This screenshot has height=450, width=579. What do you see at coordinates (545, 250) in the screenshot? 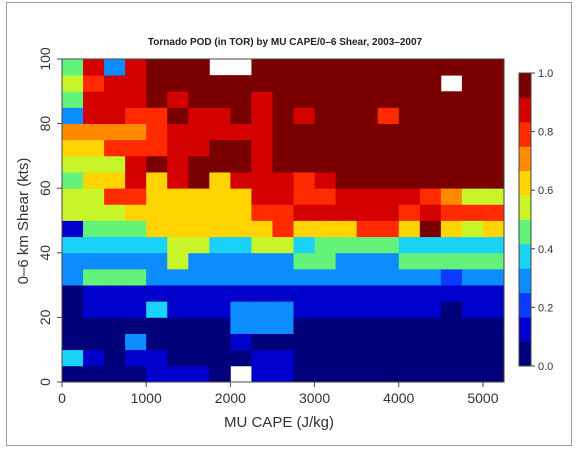
I see `colorbar-tick-label: 0.4` at bounding box center [545, 250].